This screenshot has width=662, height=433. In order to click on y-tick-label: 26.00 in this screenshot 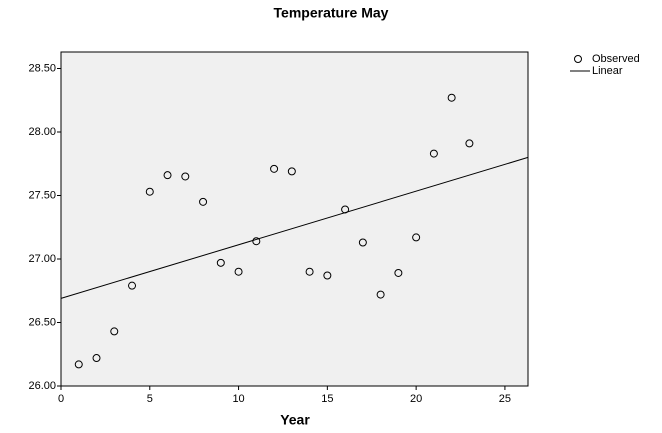, I will do `click(42, 386)`.